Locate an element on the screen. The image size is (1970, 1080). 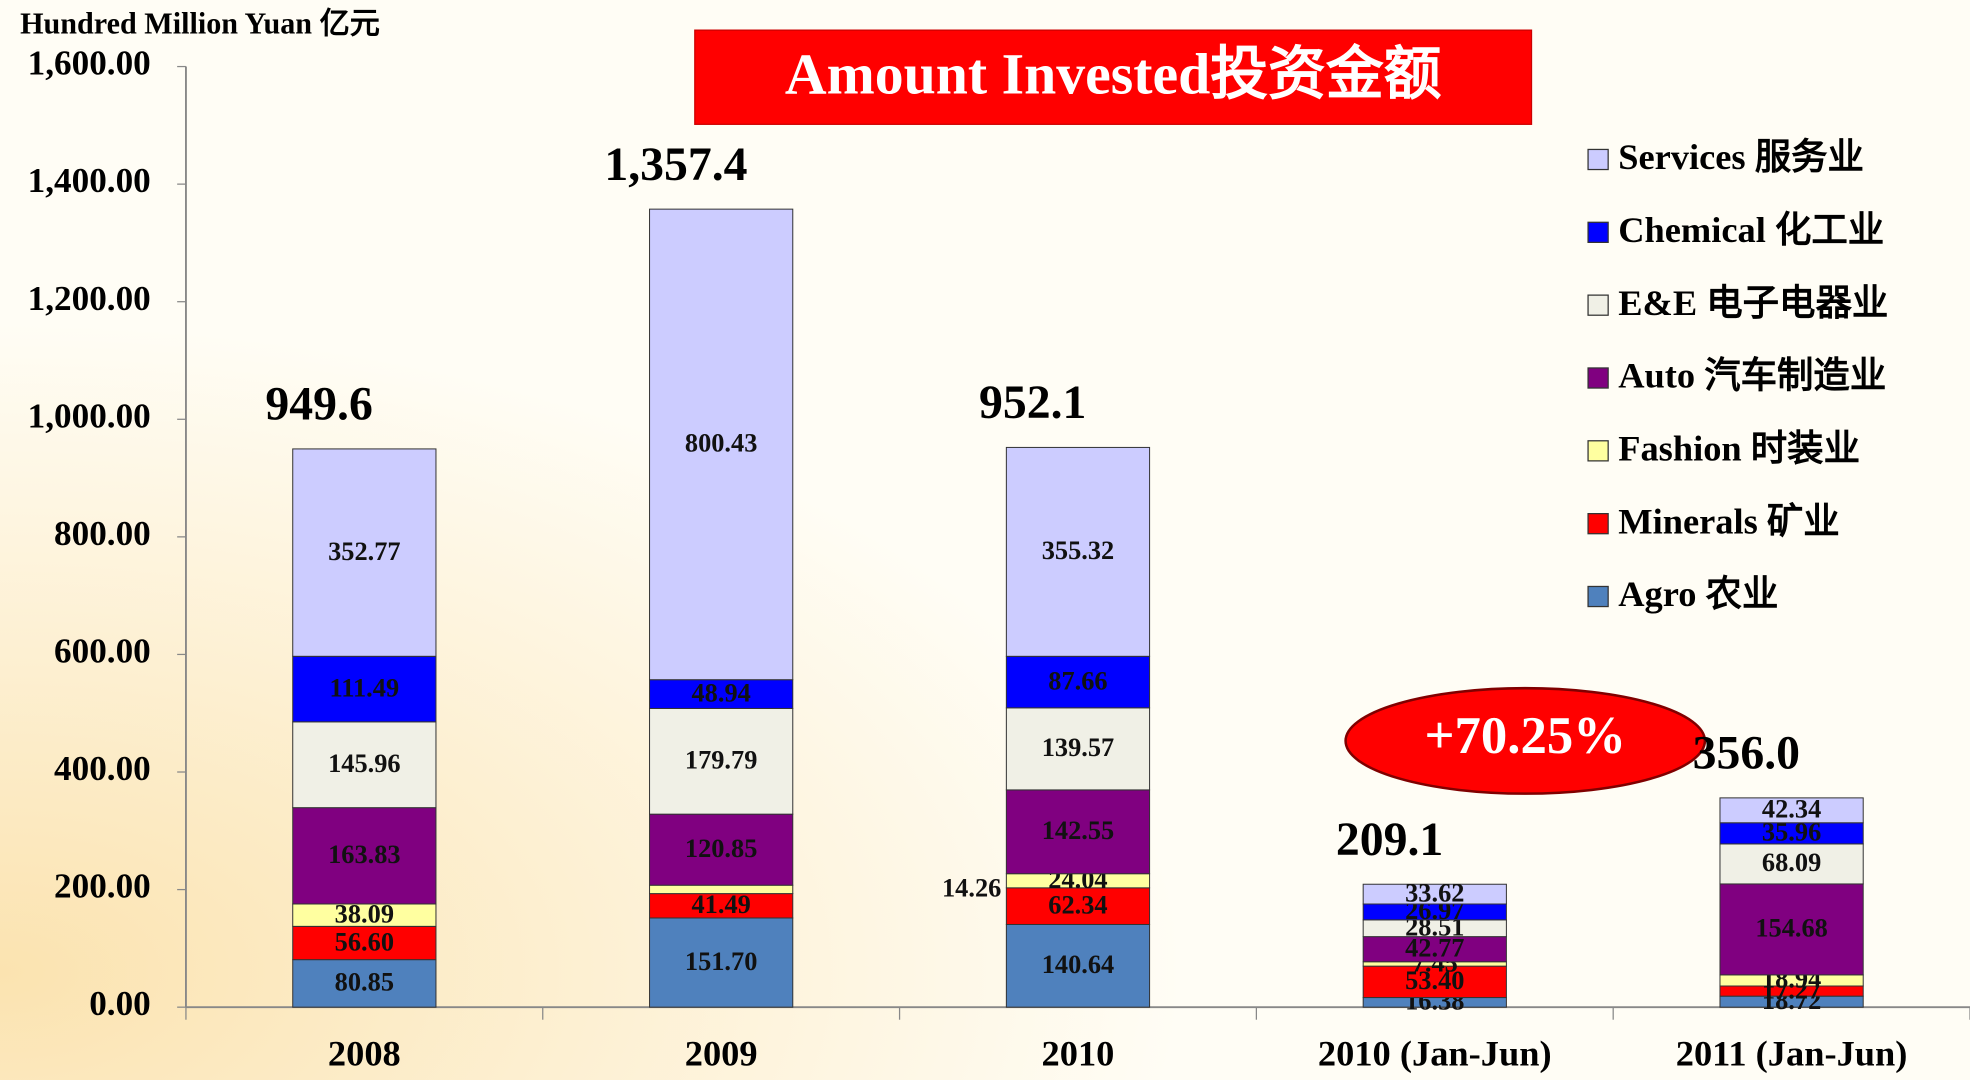
x-tick-label: 2008 is located at coordinates (364, 1054).